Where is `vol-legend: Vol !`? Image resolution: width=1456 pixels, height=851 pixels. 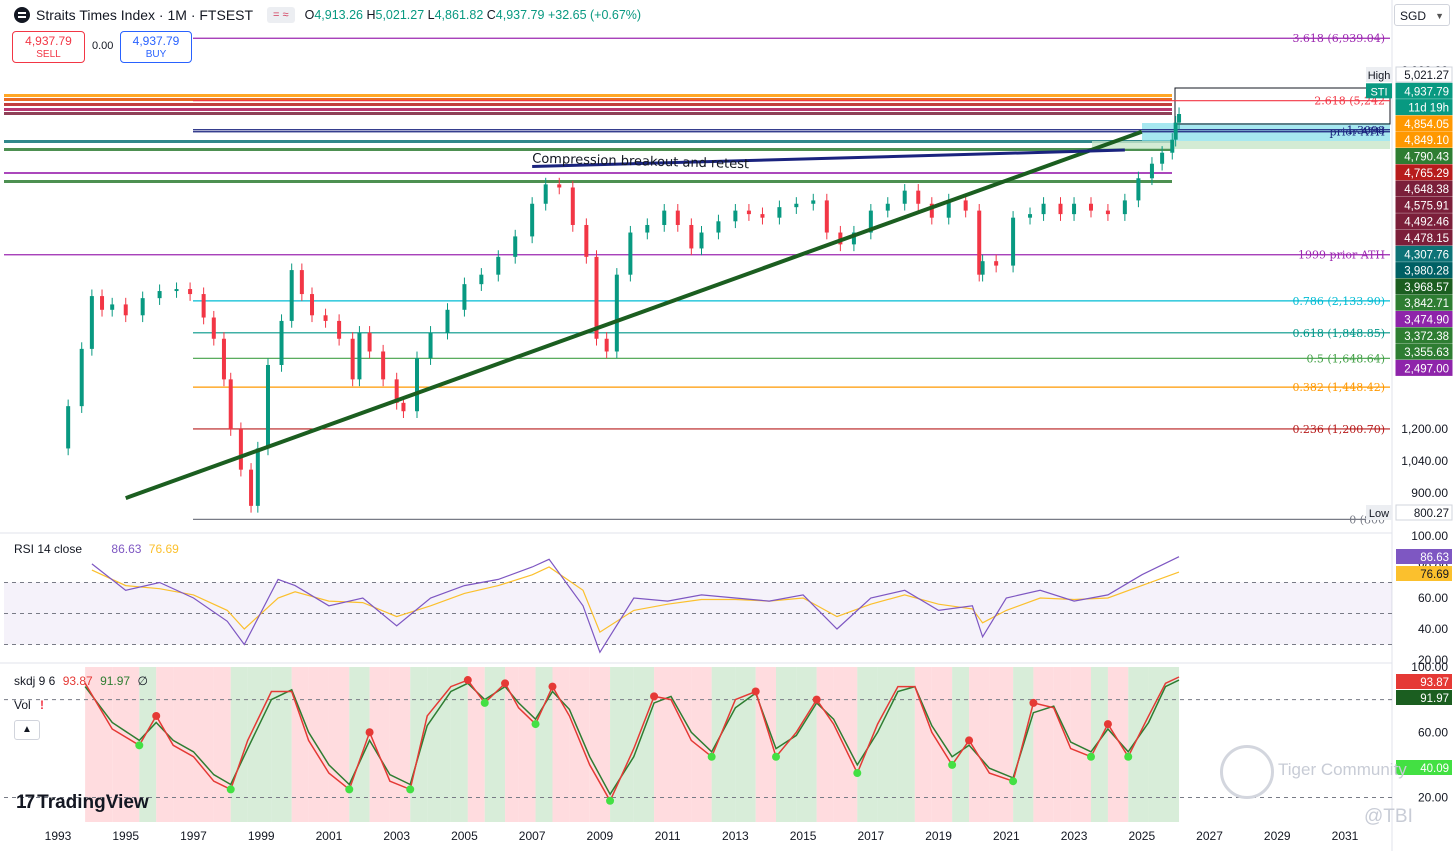
vol-legend: Vol ! is located at coordinates (29, 705).